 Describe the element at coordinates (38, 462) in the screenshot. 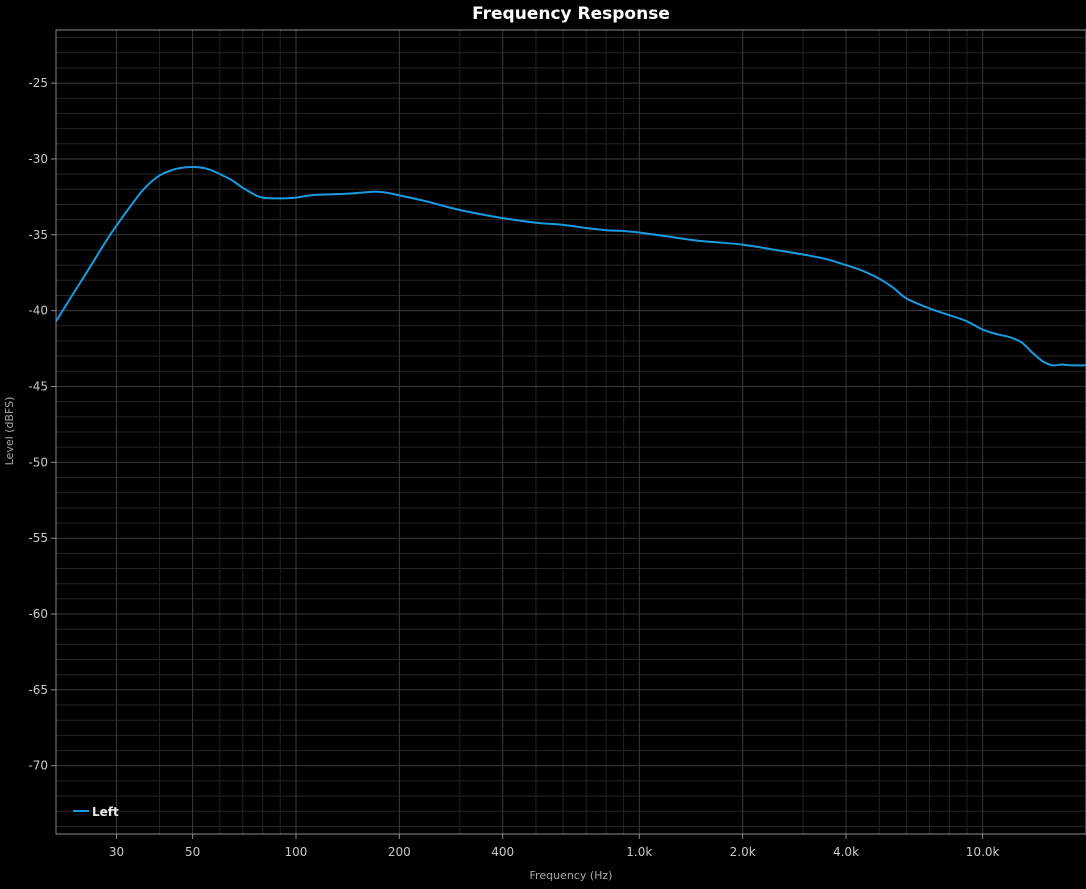

I see `y-tick-label: -50` at that location.